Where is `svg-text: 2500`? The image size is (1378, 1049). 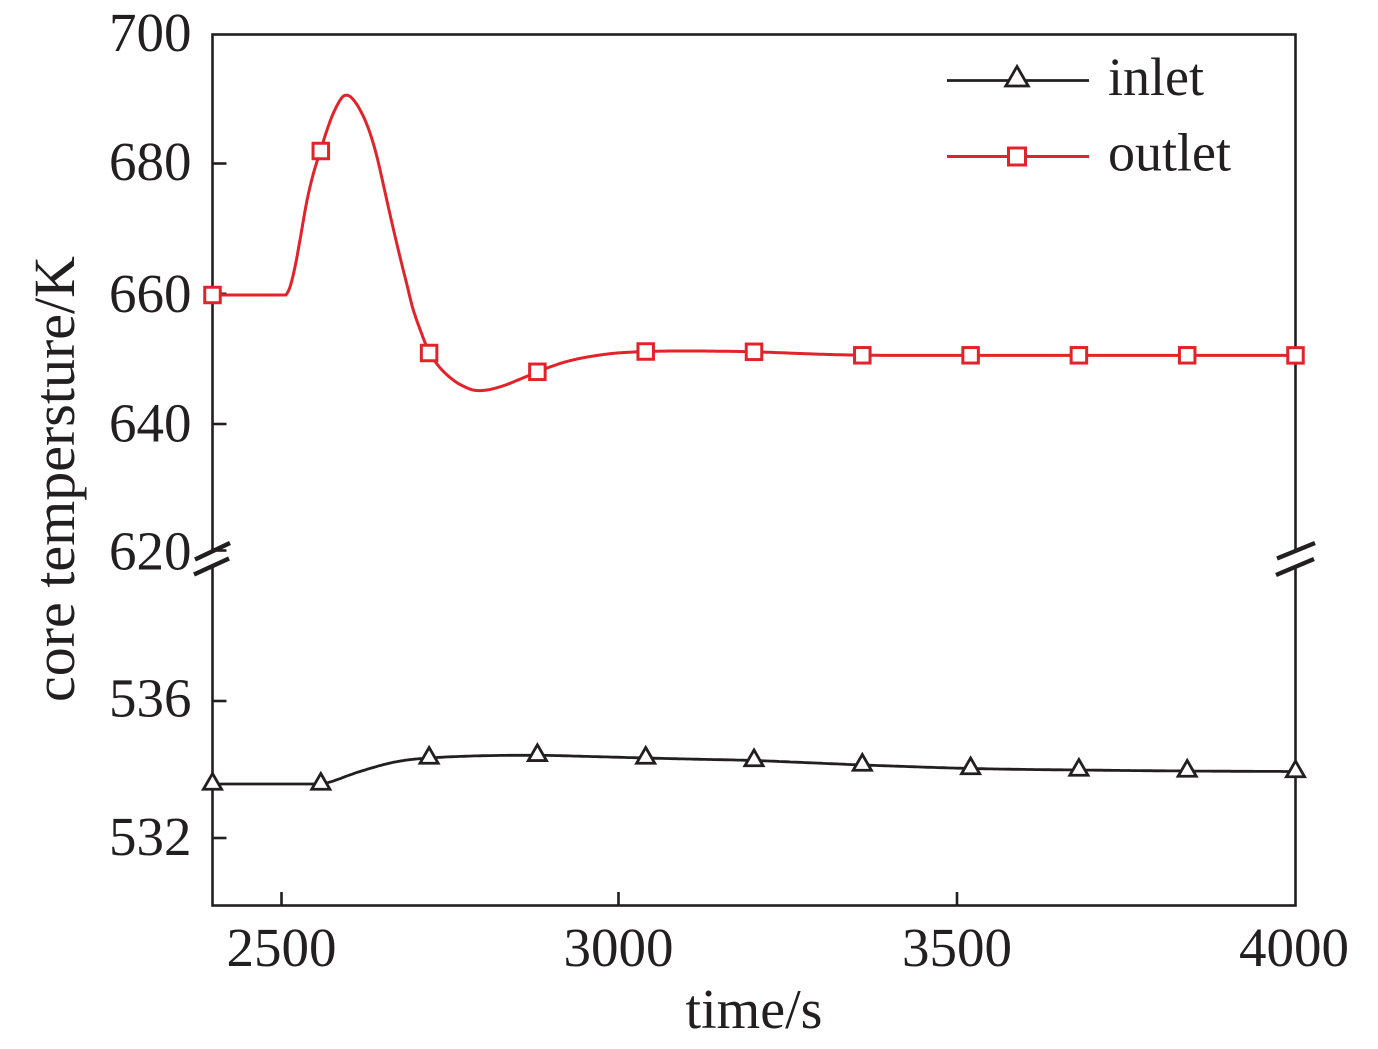
svg-text: 2500 is located at coordinates (282, 947).